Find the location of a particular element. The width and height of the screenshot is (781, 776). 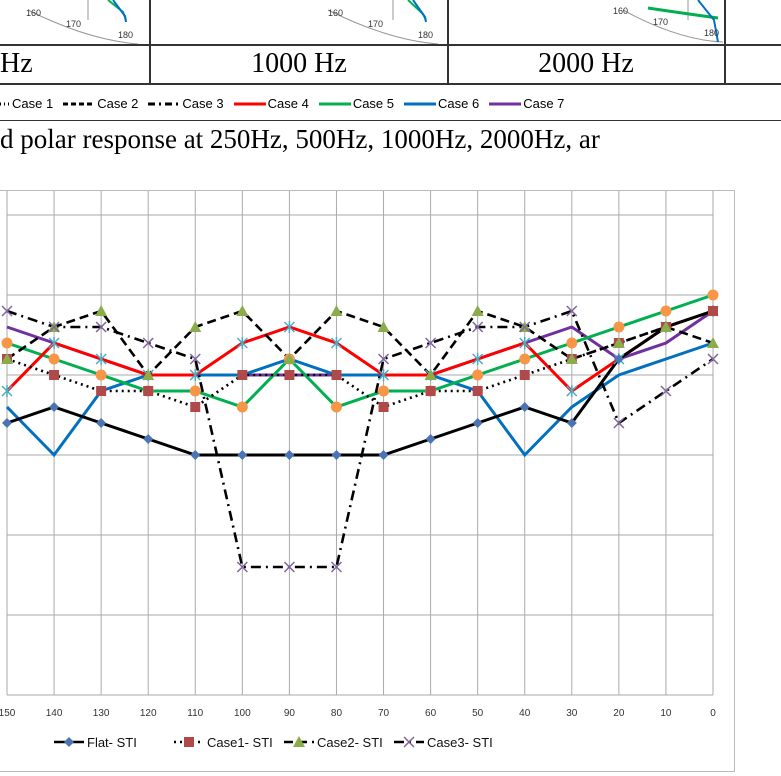

legend-label: Case 7 is located at coordinates (544, 103).